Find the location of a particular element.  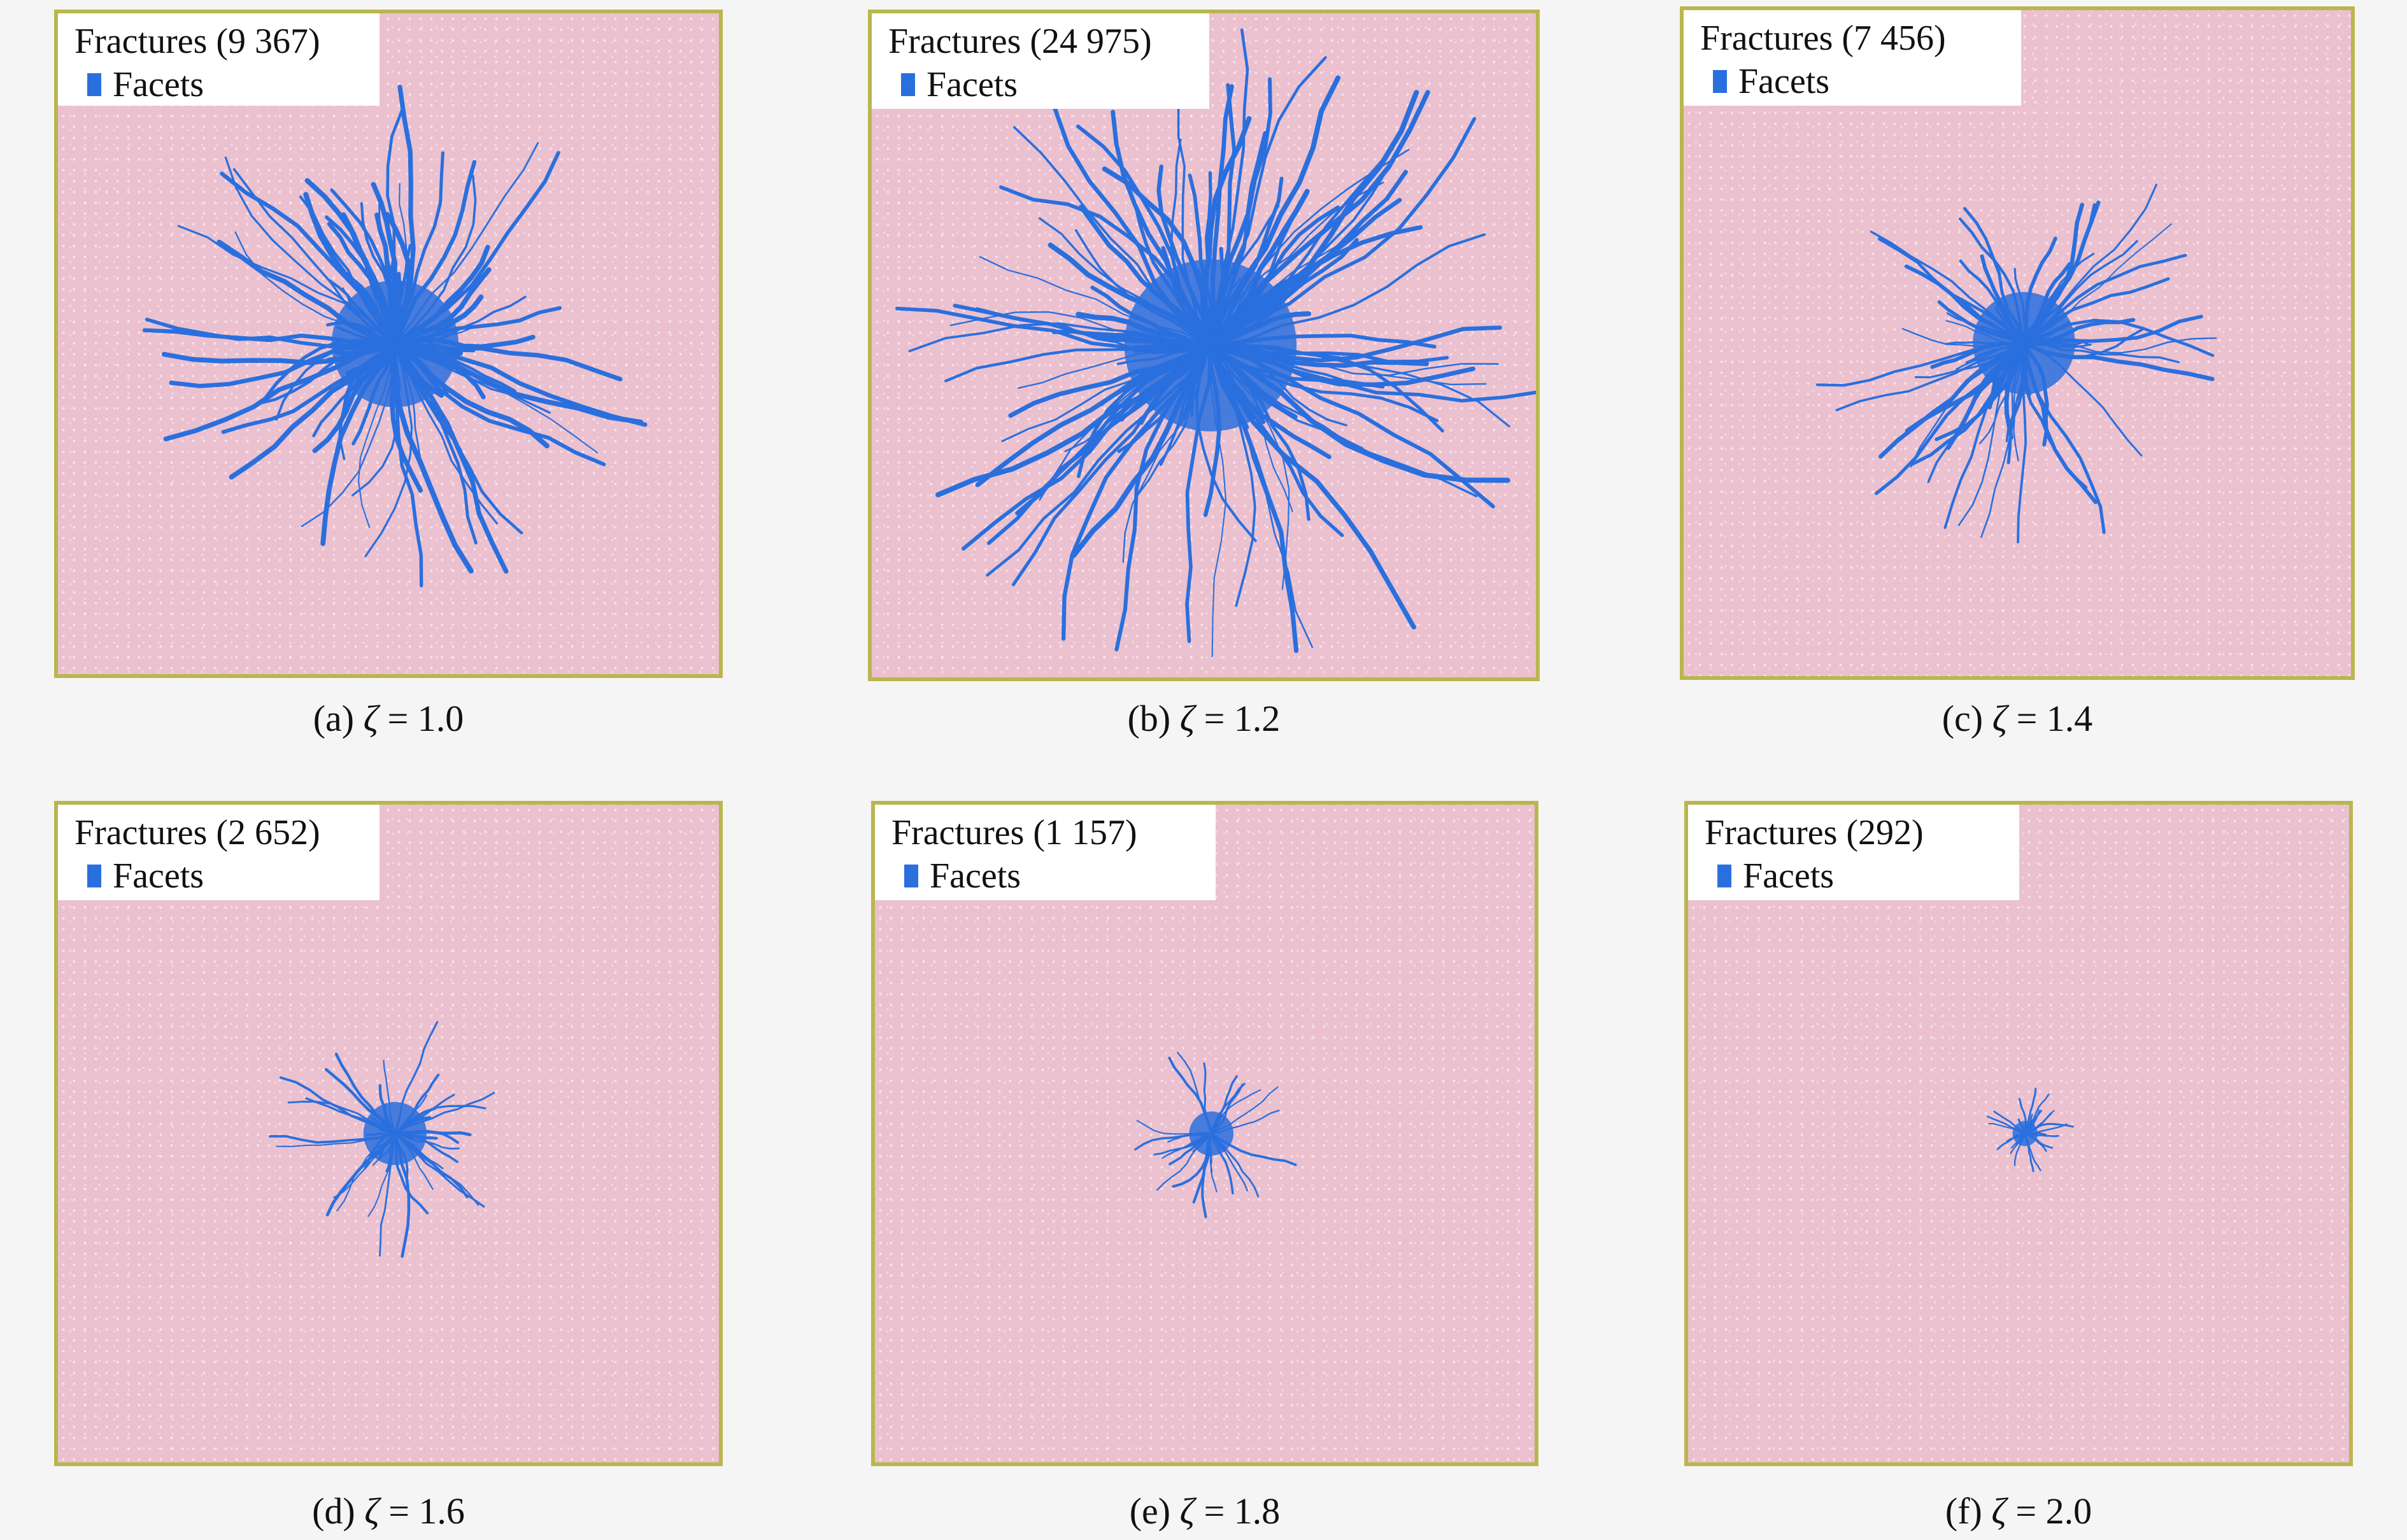

fracture-image-a: Fractures (9 367) Facets is located at coordinates (388, 344).